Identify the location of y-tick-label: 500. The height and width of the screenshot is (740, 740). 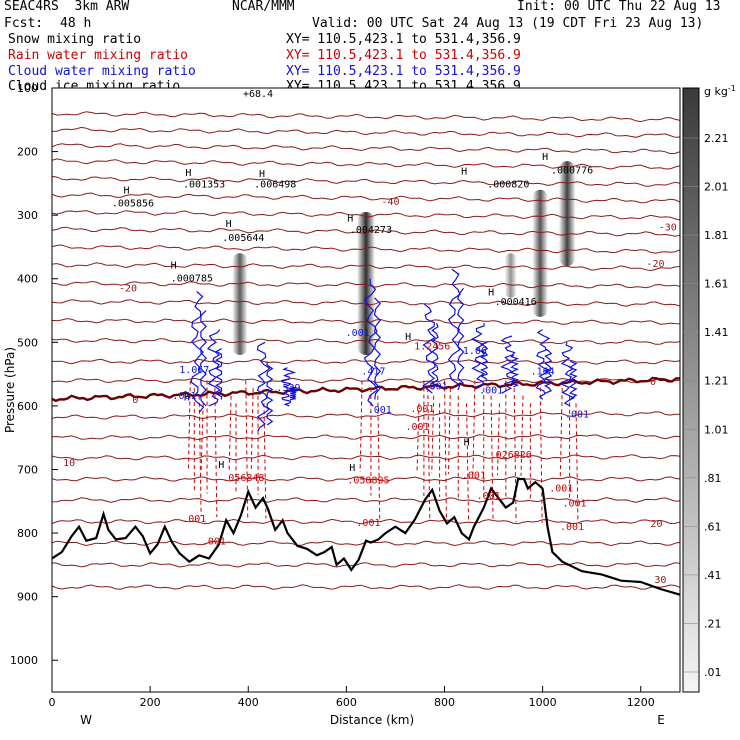
(27, 342).